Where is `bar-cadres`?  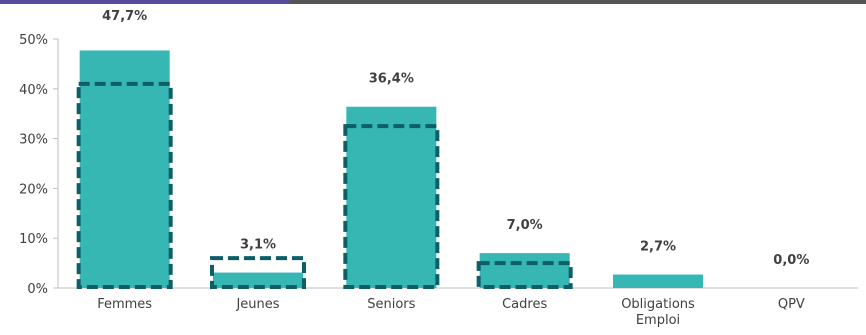 bar-cadres is located at coordinates (524, 270).